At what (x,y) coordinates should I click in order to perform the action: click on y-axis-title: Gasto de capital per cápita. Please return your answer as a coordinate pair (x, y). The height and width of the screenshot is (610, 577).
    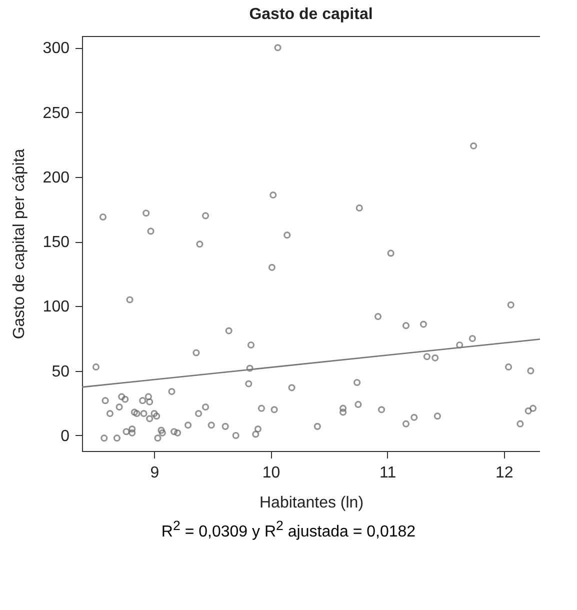
    Looking at the image, I should click on (19, 244).